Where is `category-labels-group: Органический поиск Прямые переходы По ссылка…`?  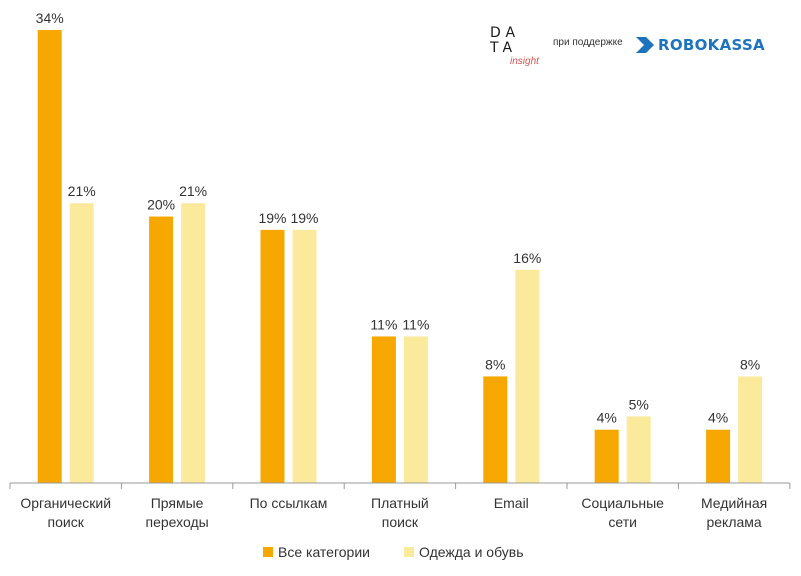 category-labels-group: Органический поиск Прямые переходы По ссылка… is located at coordinates (393, 512).